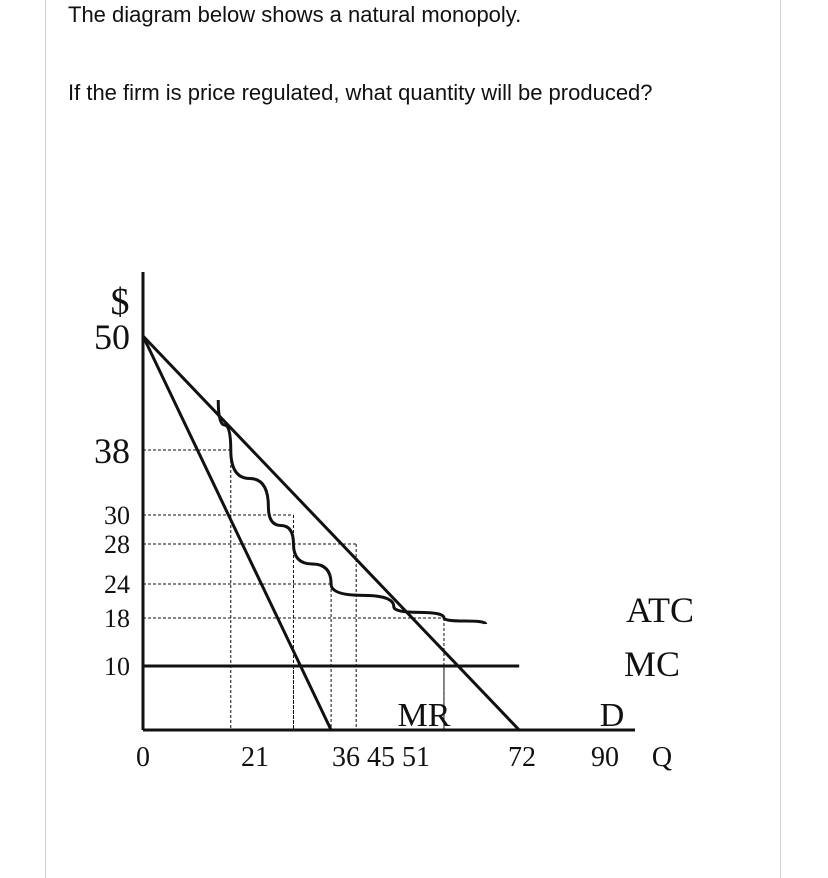  What do you see at coordinates (424, 715) in the screenshot?
I see `series-label-mr: MR` at bounding box center [424, 715].